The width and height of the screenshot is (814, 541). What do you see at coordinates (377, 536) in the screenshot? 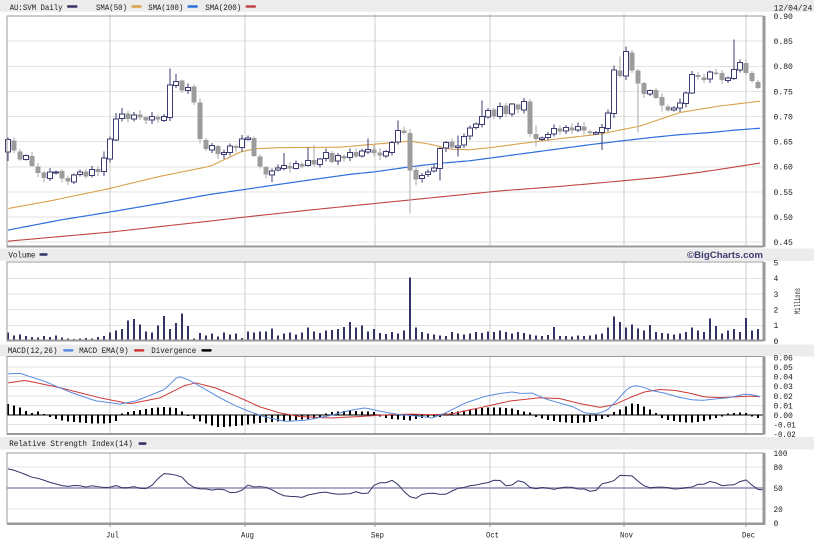
I see `svg-text: Sep` at bounding box center [377, 536].